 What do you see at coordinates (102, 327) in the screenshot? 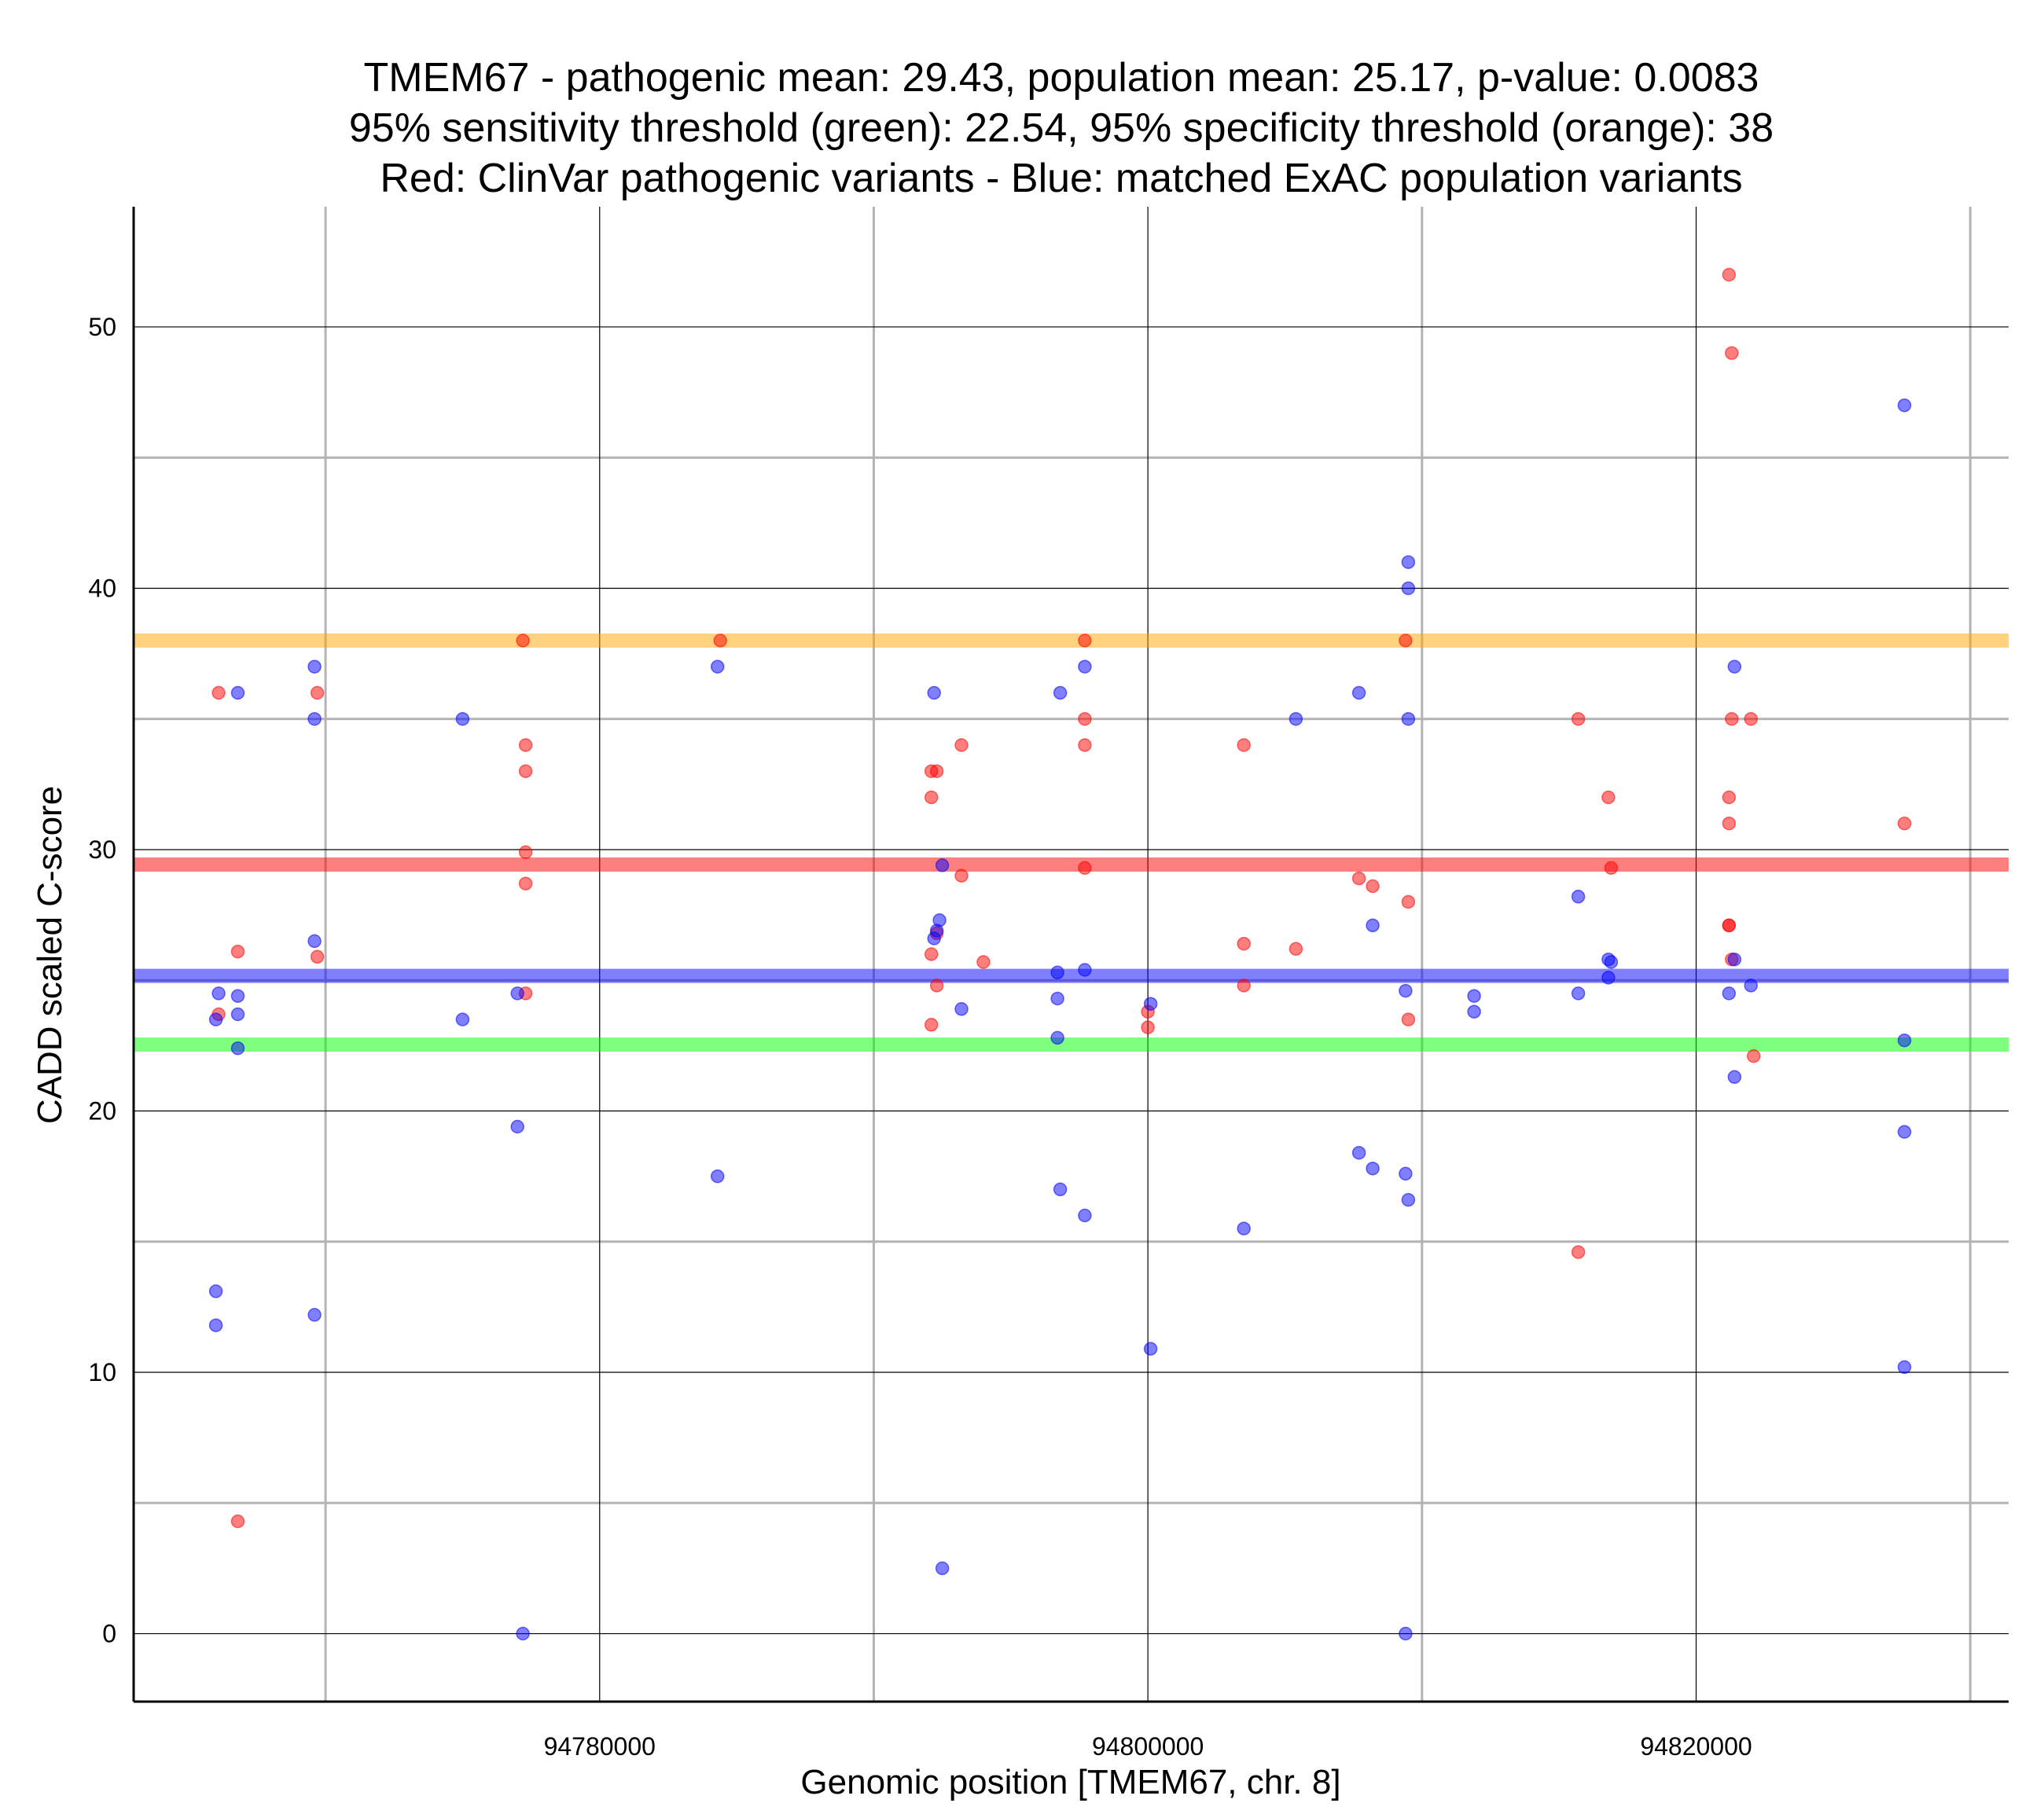
I see `y-tick-label: 50` at bounding box center [102, 327].